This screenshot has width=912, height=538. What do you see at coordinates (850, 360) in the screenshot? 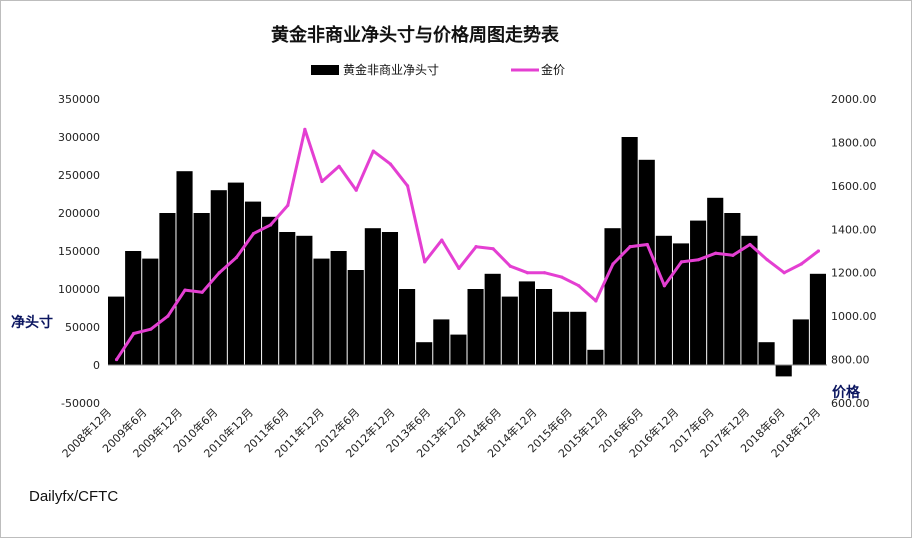
I see `right-tick-label: 800.00` at bounding box center [850, 360].